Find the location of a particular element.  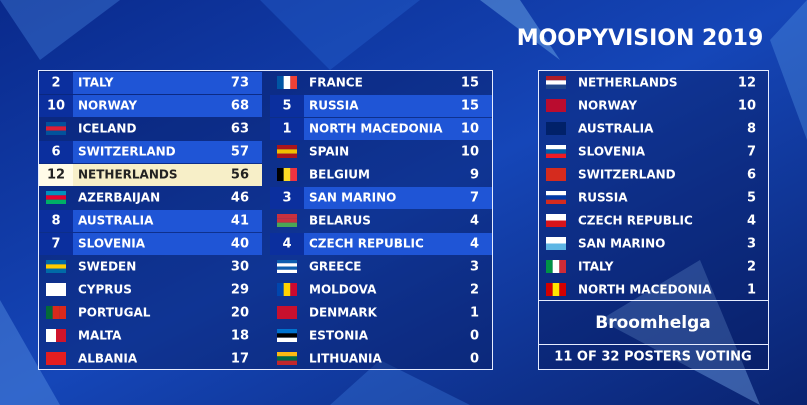

vote-points: 1 is located at coordinates (751, 290).